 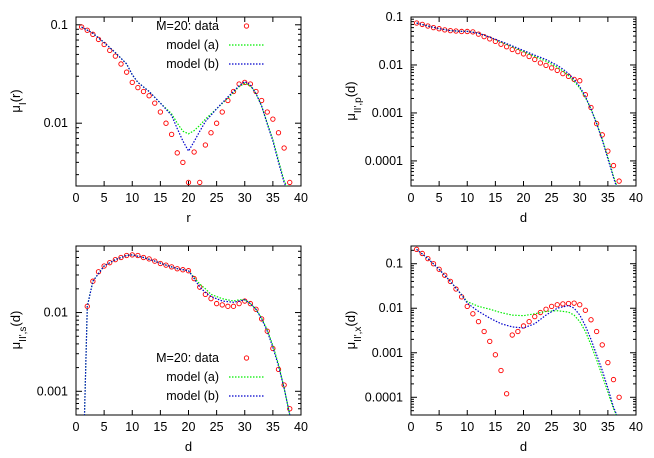 I want to click on legend-label: model (b), so click(x=192, y=396).